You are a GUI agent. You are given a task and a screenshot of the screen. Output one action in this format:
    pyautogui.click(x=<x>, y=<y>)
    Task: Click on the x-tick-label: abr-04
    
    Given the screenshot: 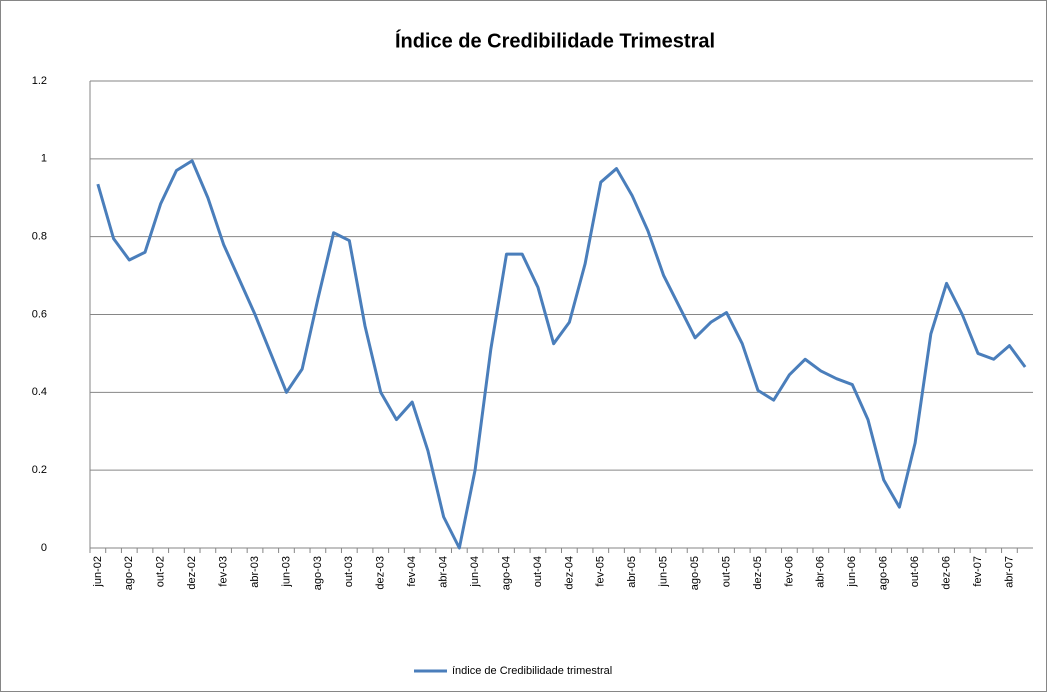 What is the action you would take?
    pyautogui.click(x=444, y=572)
    